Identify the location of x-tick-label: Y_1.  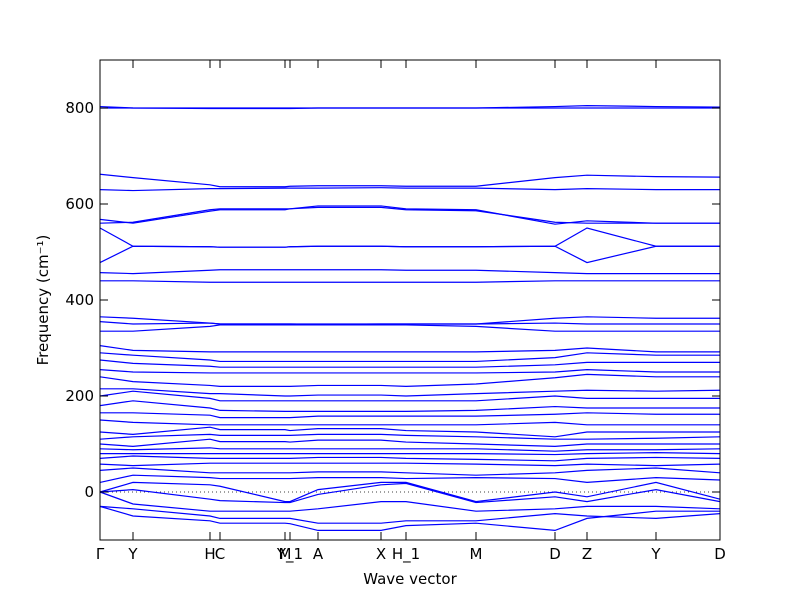
(289, 554).